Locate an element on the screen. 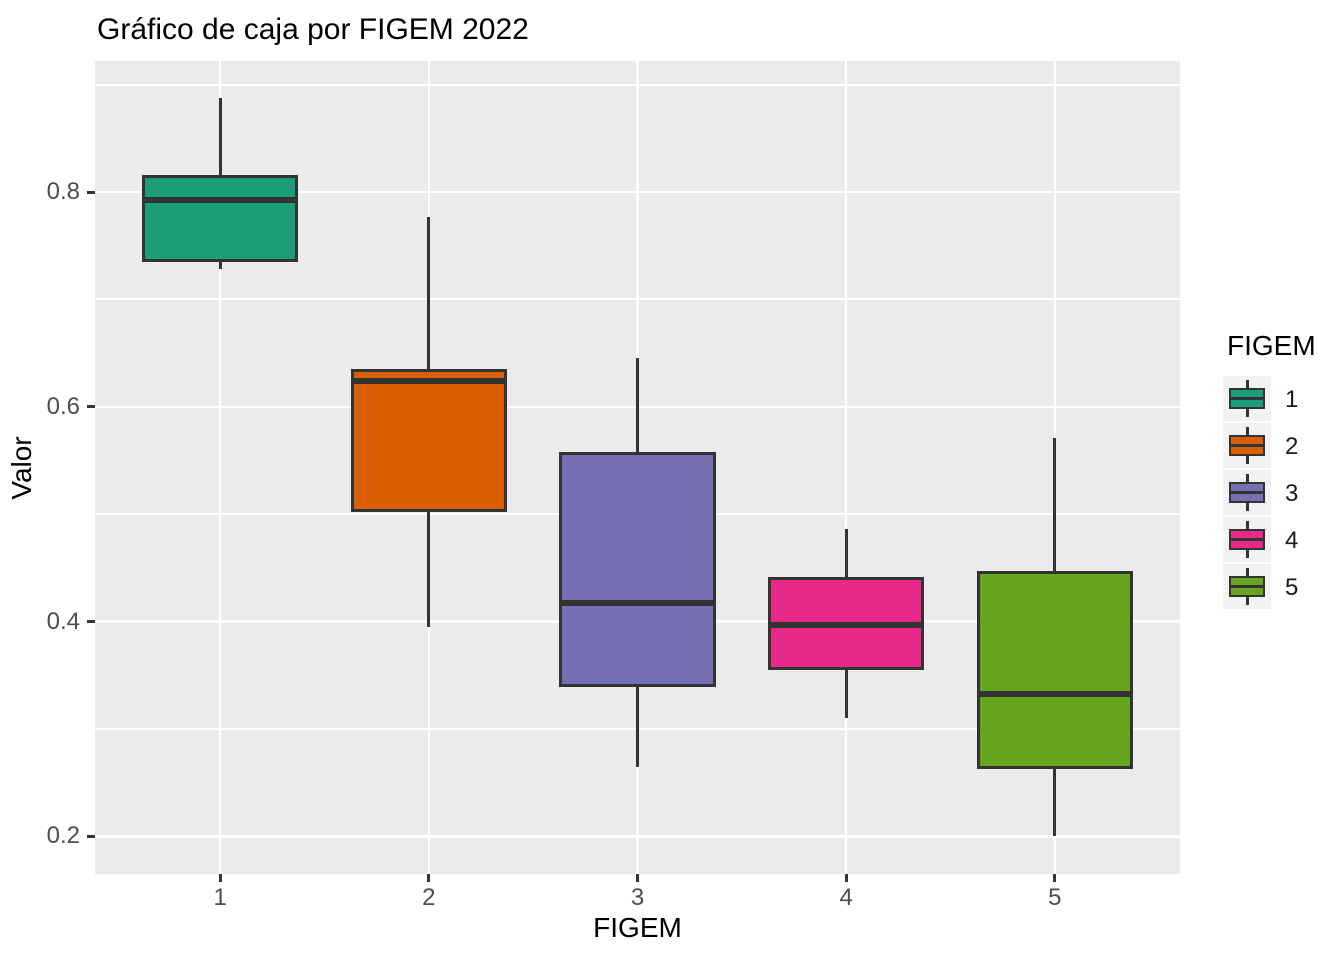 The image size is (1344, 960). legend-item: 3 is located at coordinates (1269, 493).